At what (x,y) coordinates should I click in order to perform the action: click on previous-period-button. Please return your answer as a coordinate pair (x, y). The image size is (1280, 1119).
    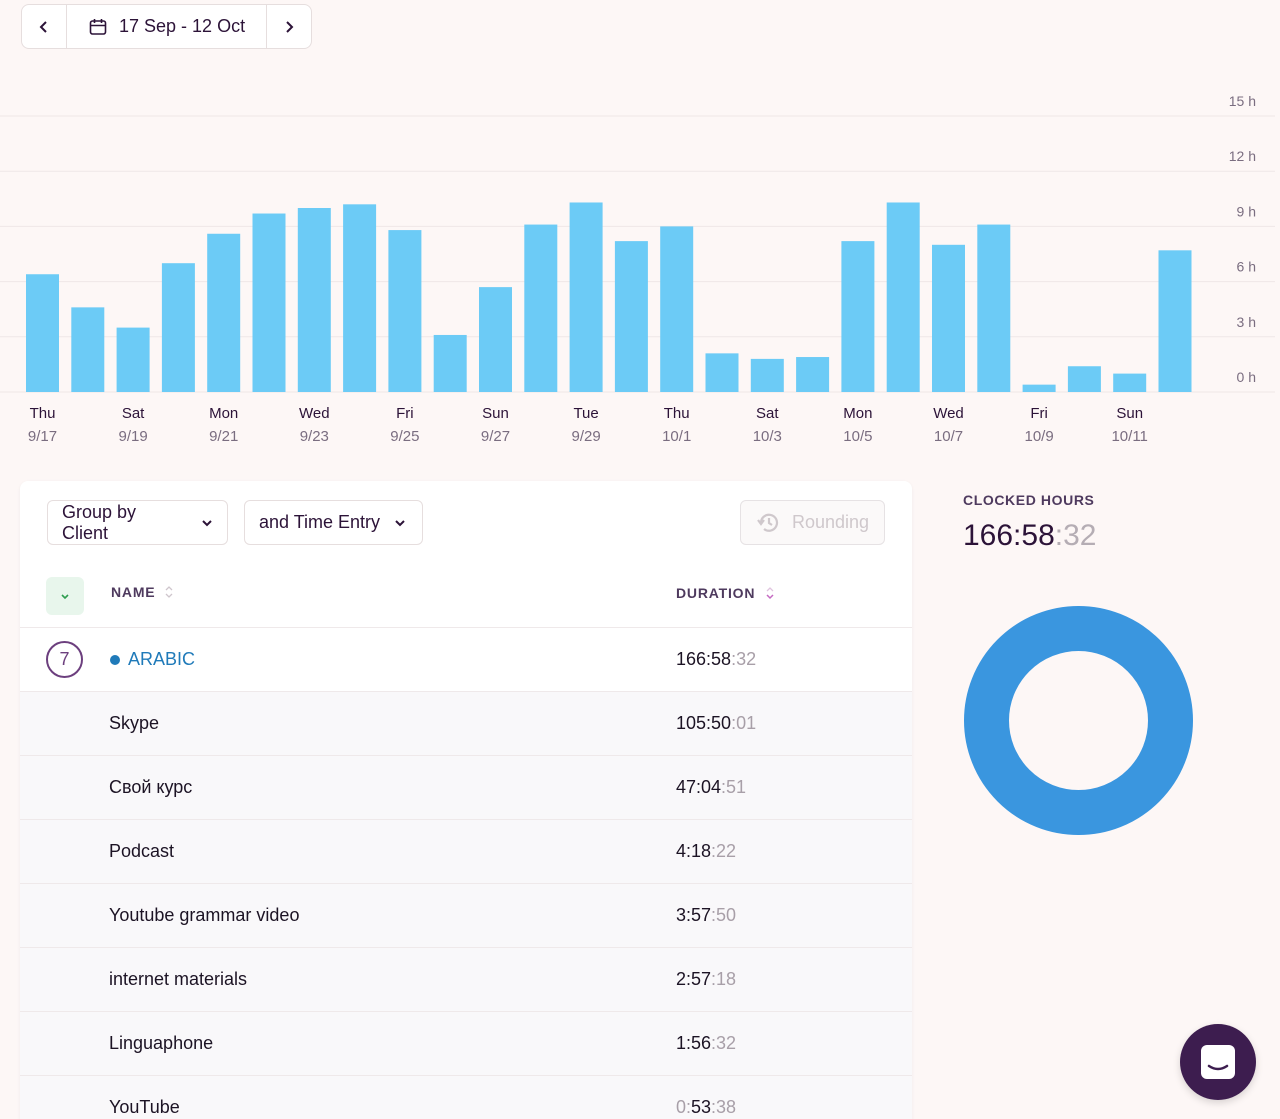
    Looking at the image, I should click on (44, 26).